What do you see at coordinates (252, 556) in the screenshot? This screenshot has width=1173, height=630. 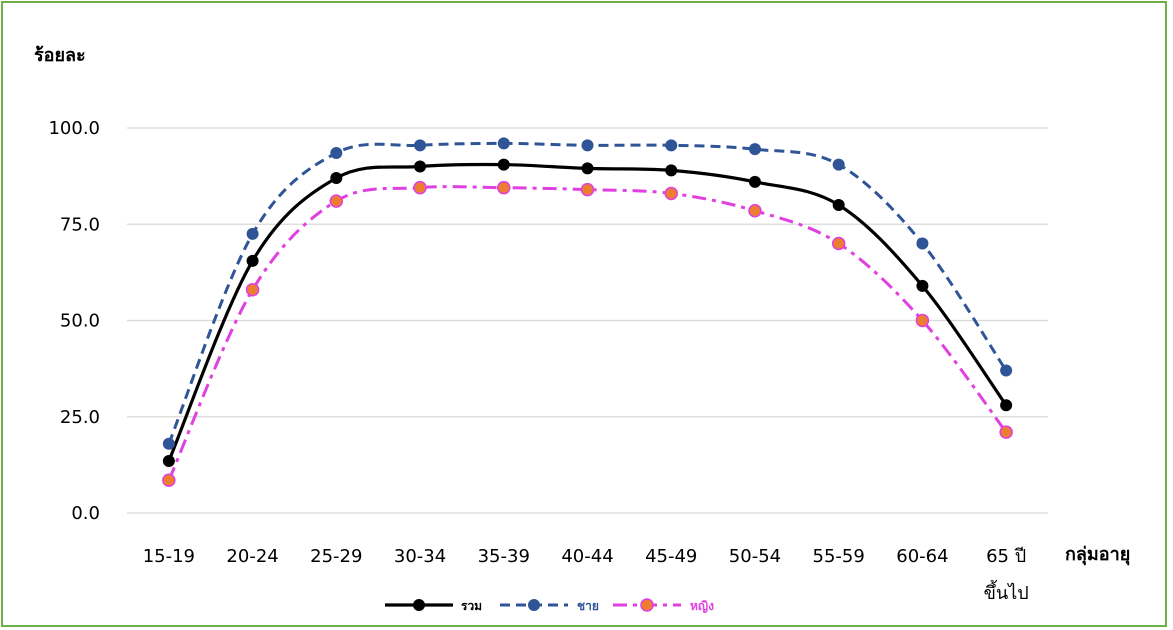 I see `x-tick-label: 20-24` at bounding box center [252, 556].